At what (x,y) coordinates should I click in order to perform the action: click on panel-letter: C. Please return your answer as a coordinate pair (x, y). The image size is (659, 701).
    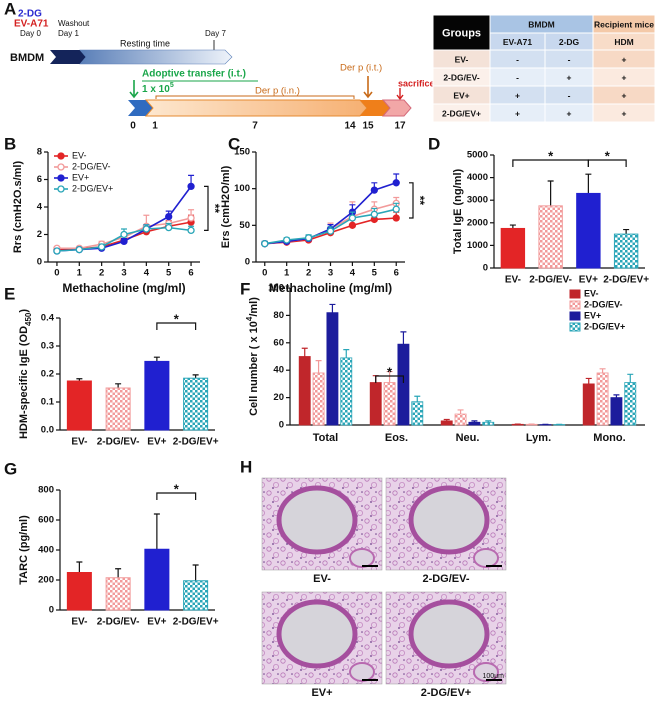
    Looking at the image, I should click on (234, 143).